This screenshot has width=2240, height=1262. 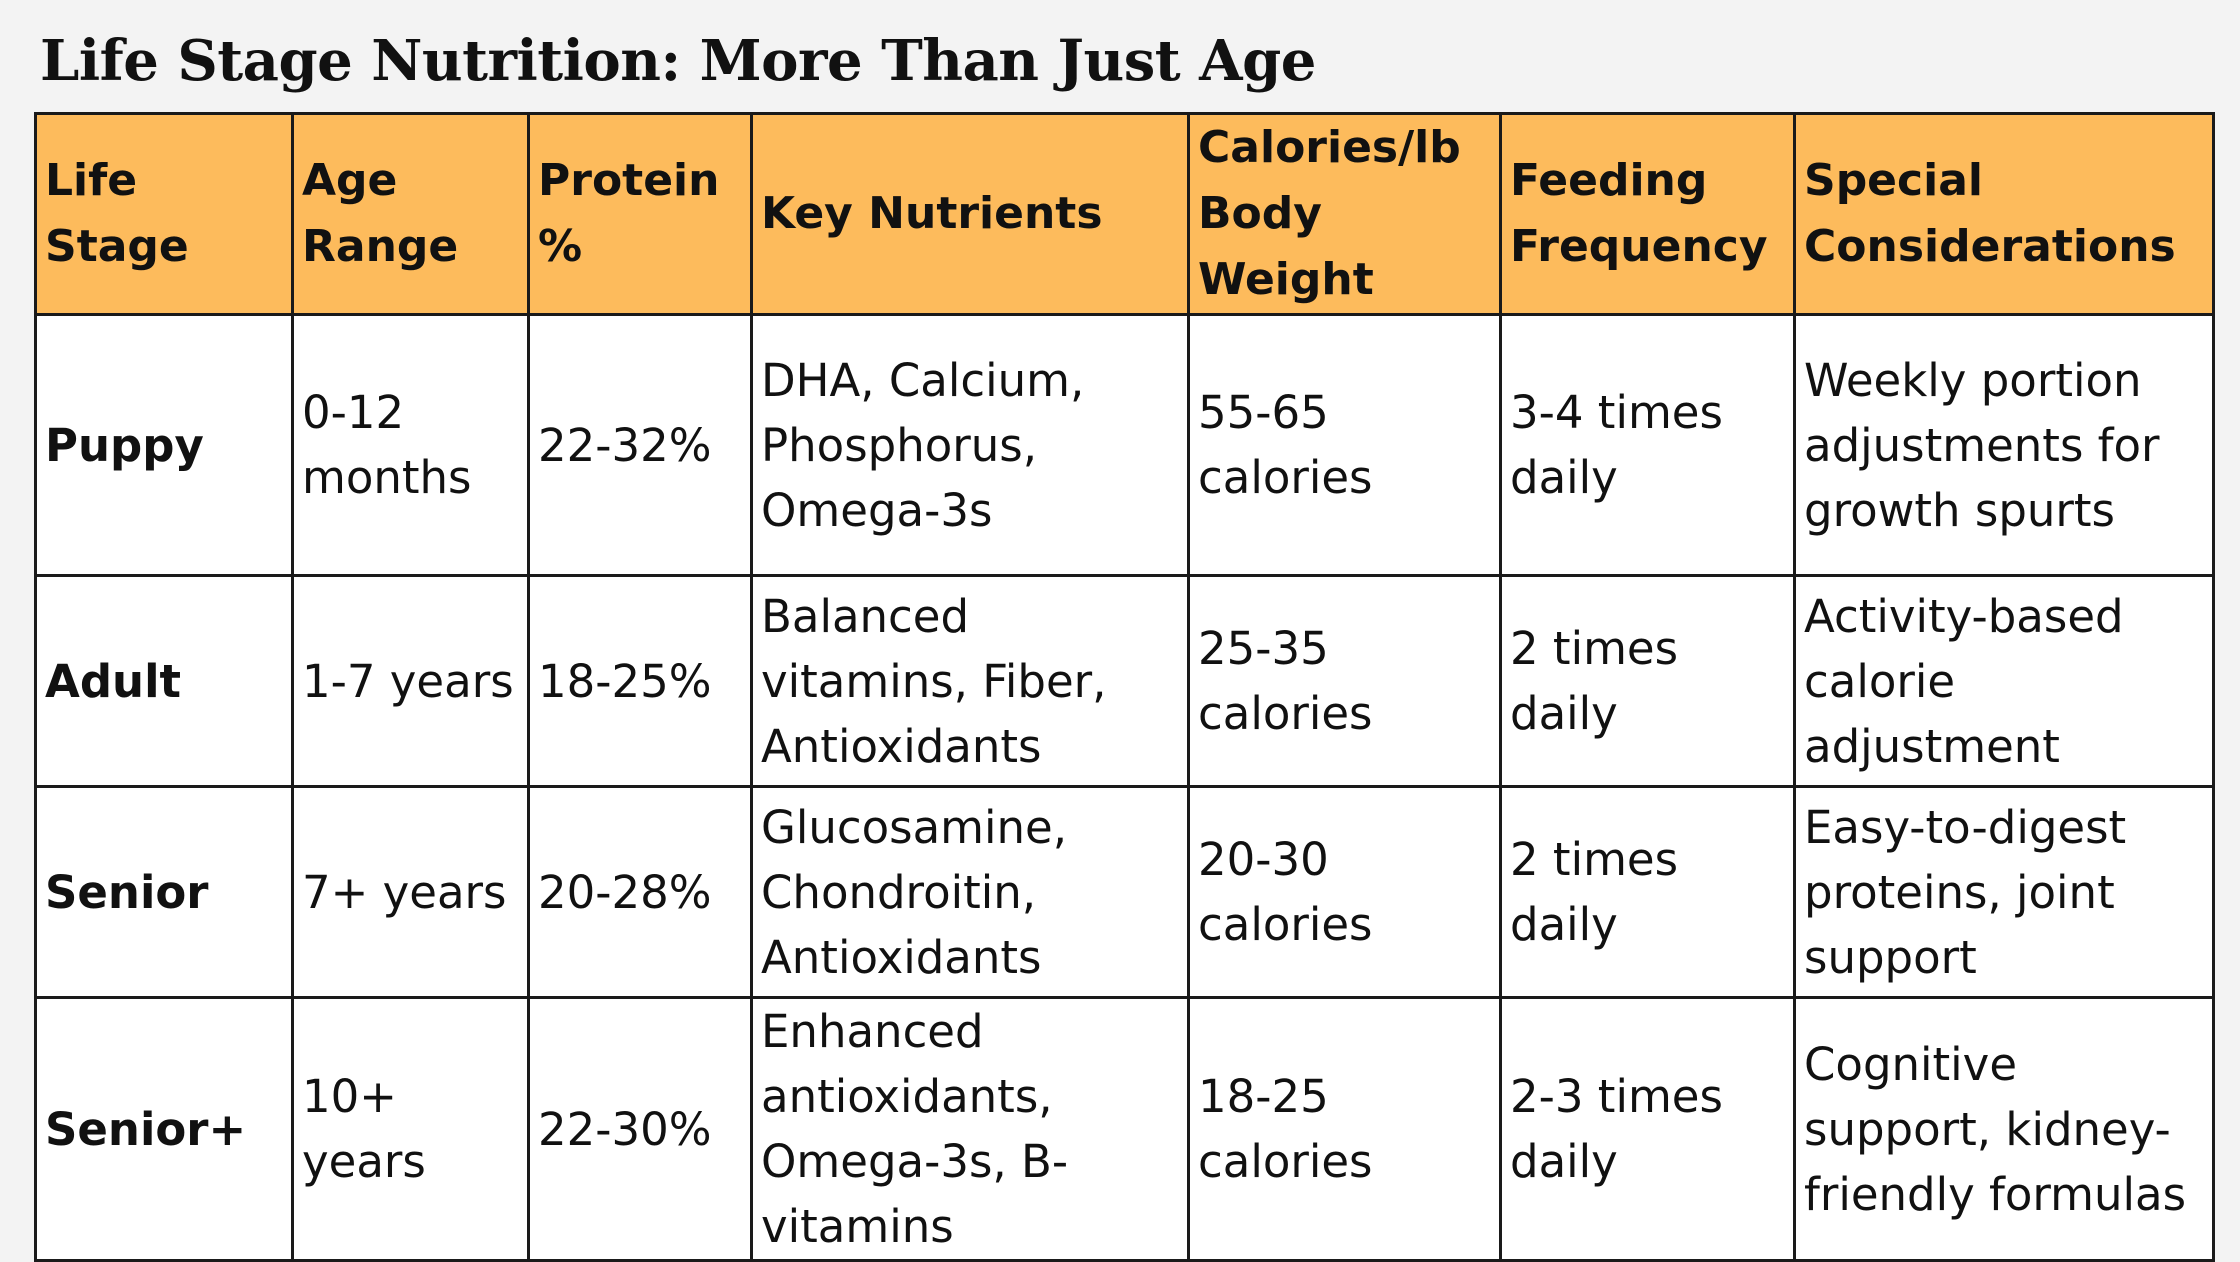 What do you see at coordinates (164, 214) in the screenshot?
I see `header-life-stage: Life Stage` at bounding box center [164, 214].